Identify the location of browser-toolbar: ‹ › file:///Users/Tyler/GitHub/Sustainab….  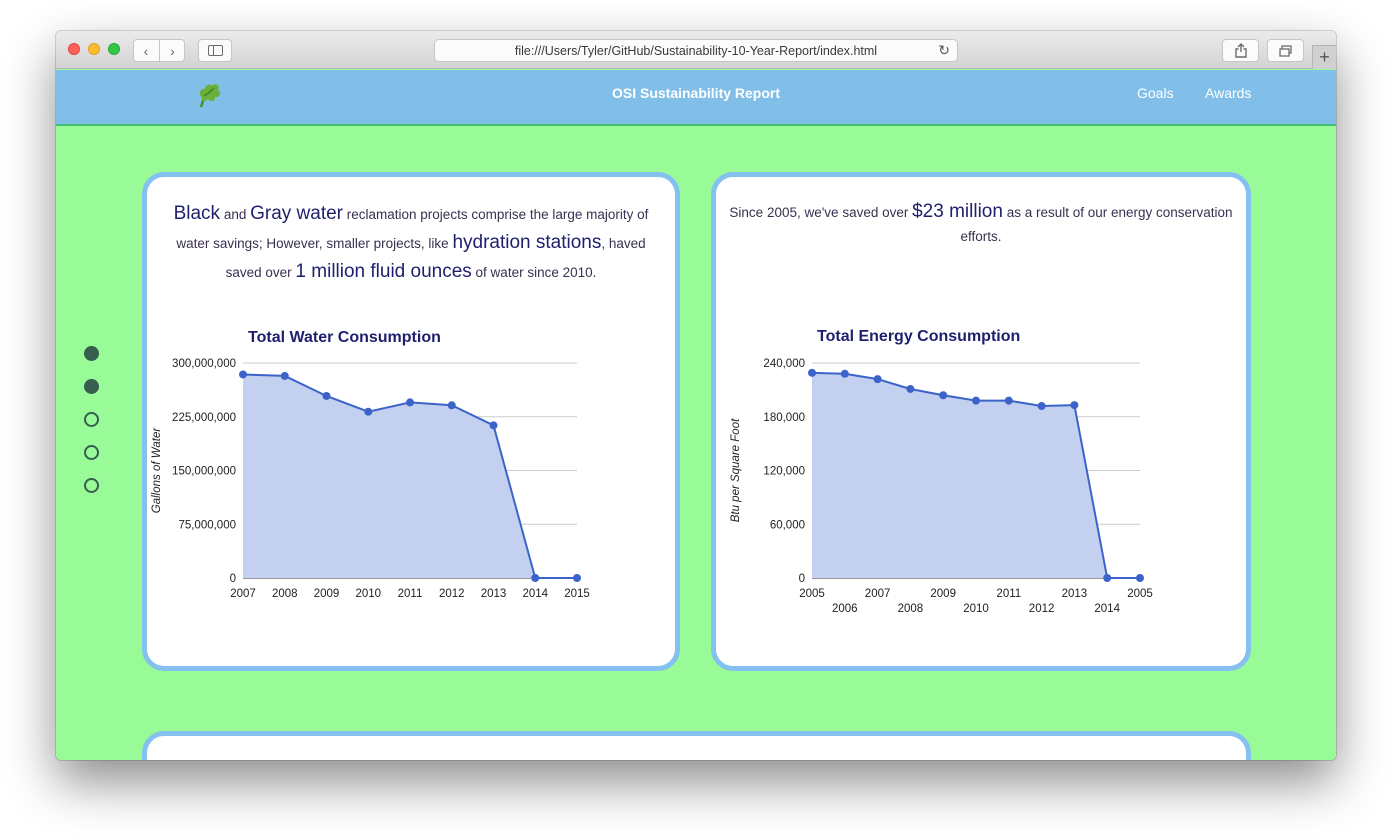
(696, 50).